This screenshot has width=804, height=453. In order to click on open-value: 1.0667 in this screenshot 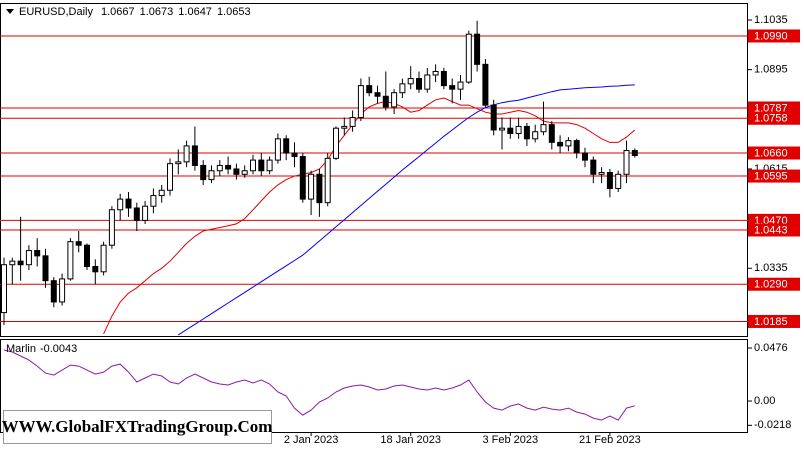, I will do `click(118, 12)`.